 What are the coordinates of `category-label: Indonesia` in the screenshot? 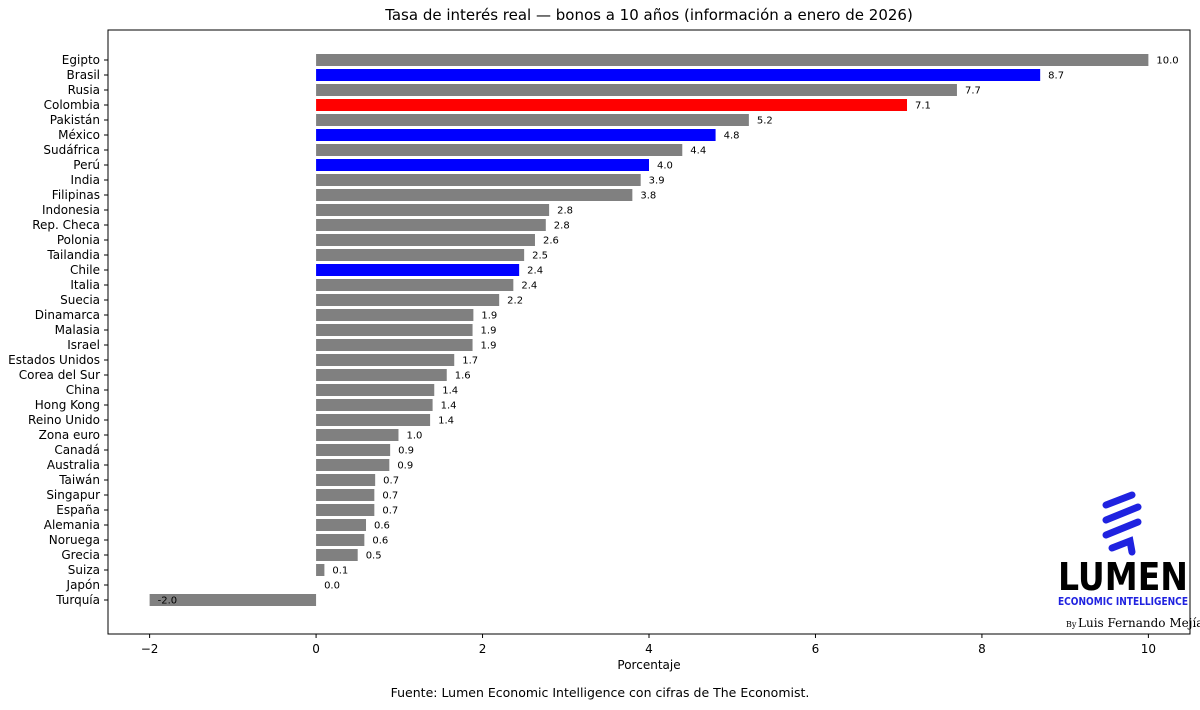 It's located at (71, 210).